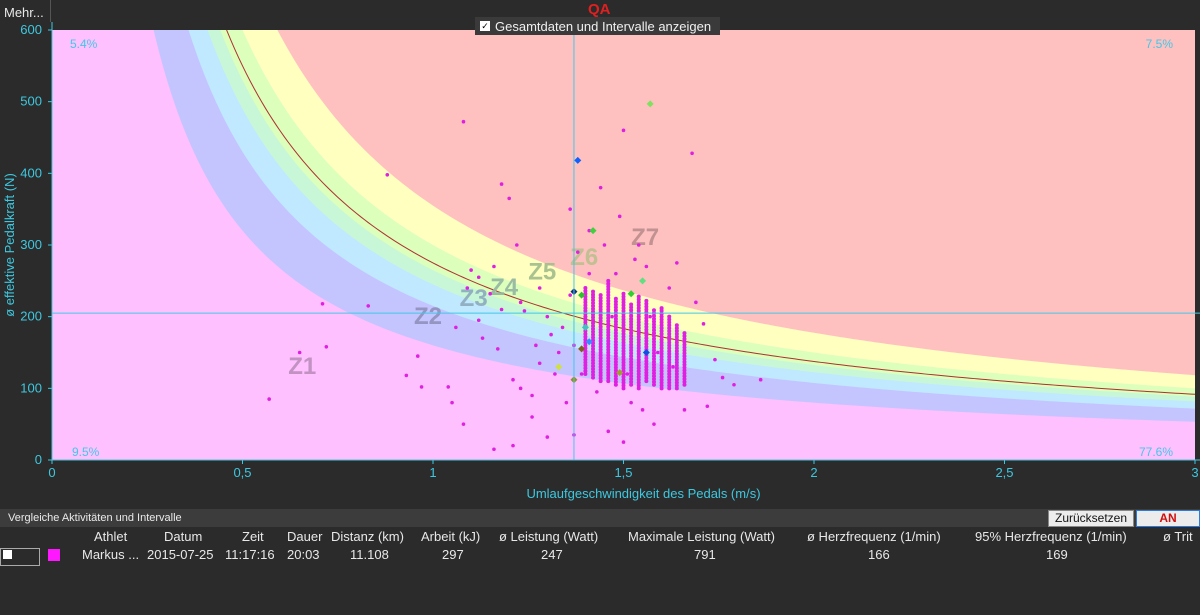 The height and width of the screenshot is (615, 1200). Describe the element at coordinates (253, 536) in the screenshot. I see `col-header-time: Zeit` at that location.